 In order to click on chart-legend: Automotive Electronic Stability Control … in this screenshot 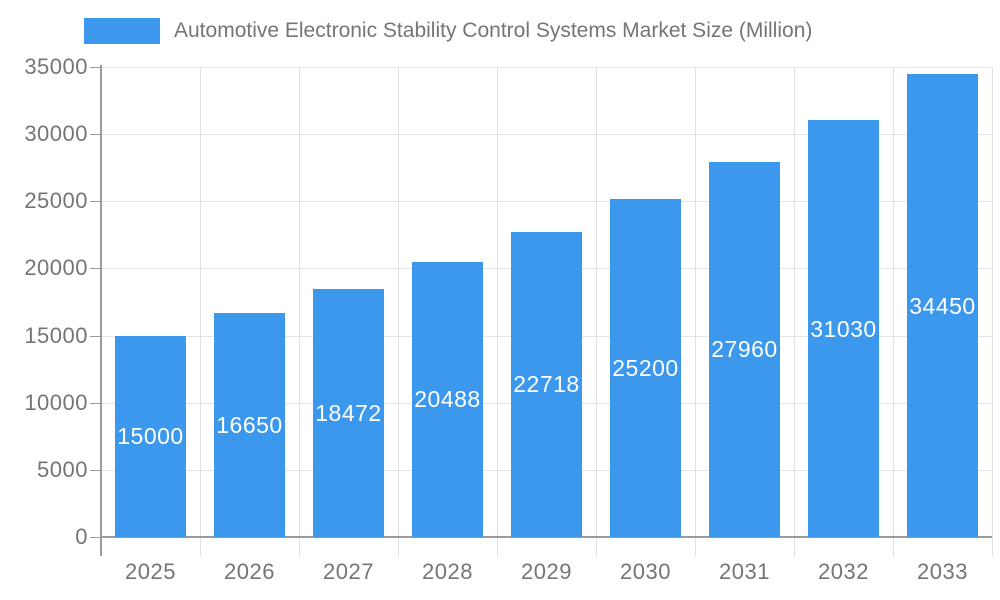, I will do `click(448, 31)`.